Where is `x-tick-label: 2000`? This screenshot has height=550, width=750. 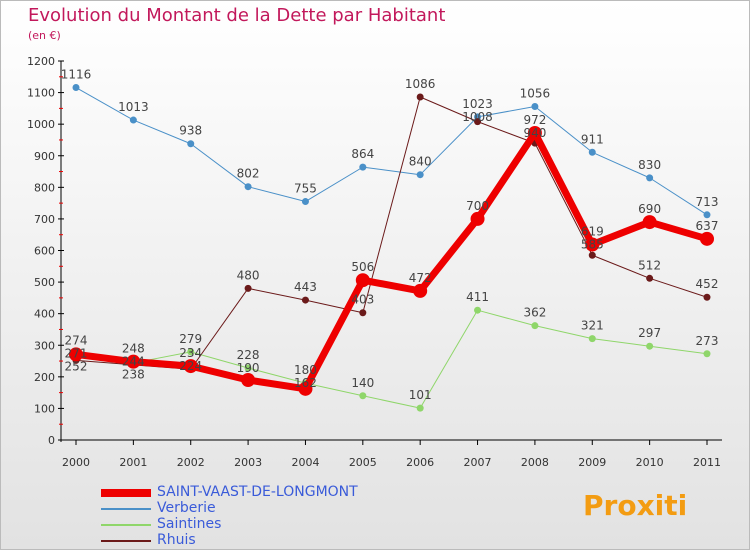 x-tick-label: 2000 is located at coordinates (76, 462).